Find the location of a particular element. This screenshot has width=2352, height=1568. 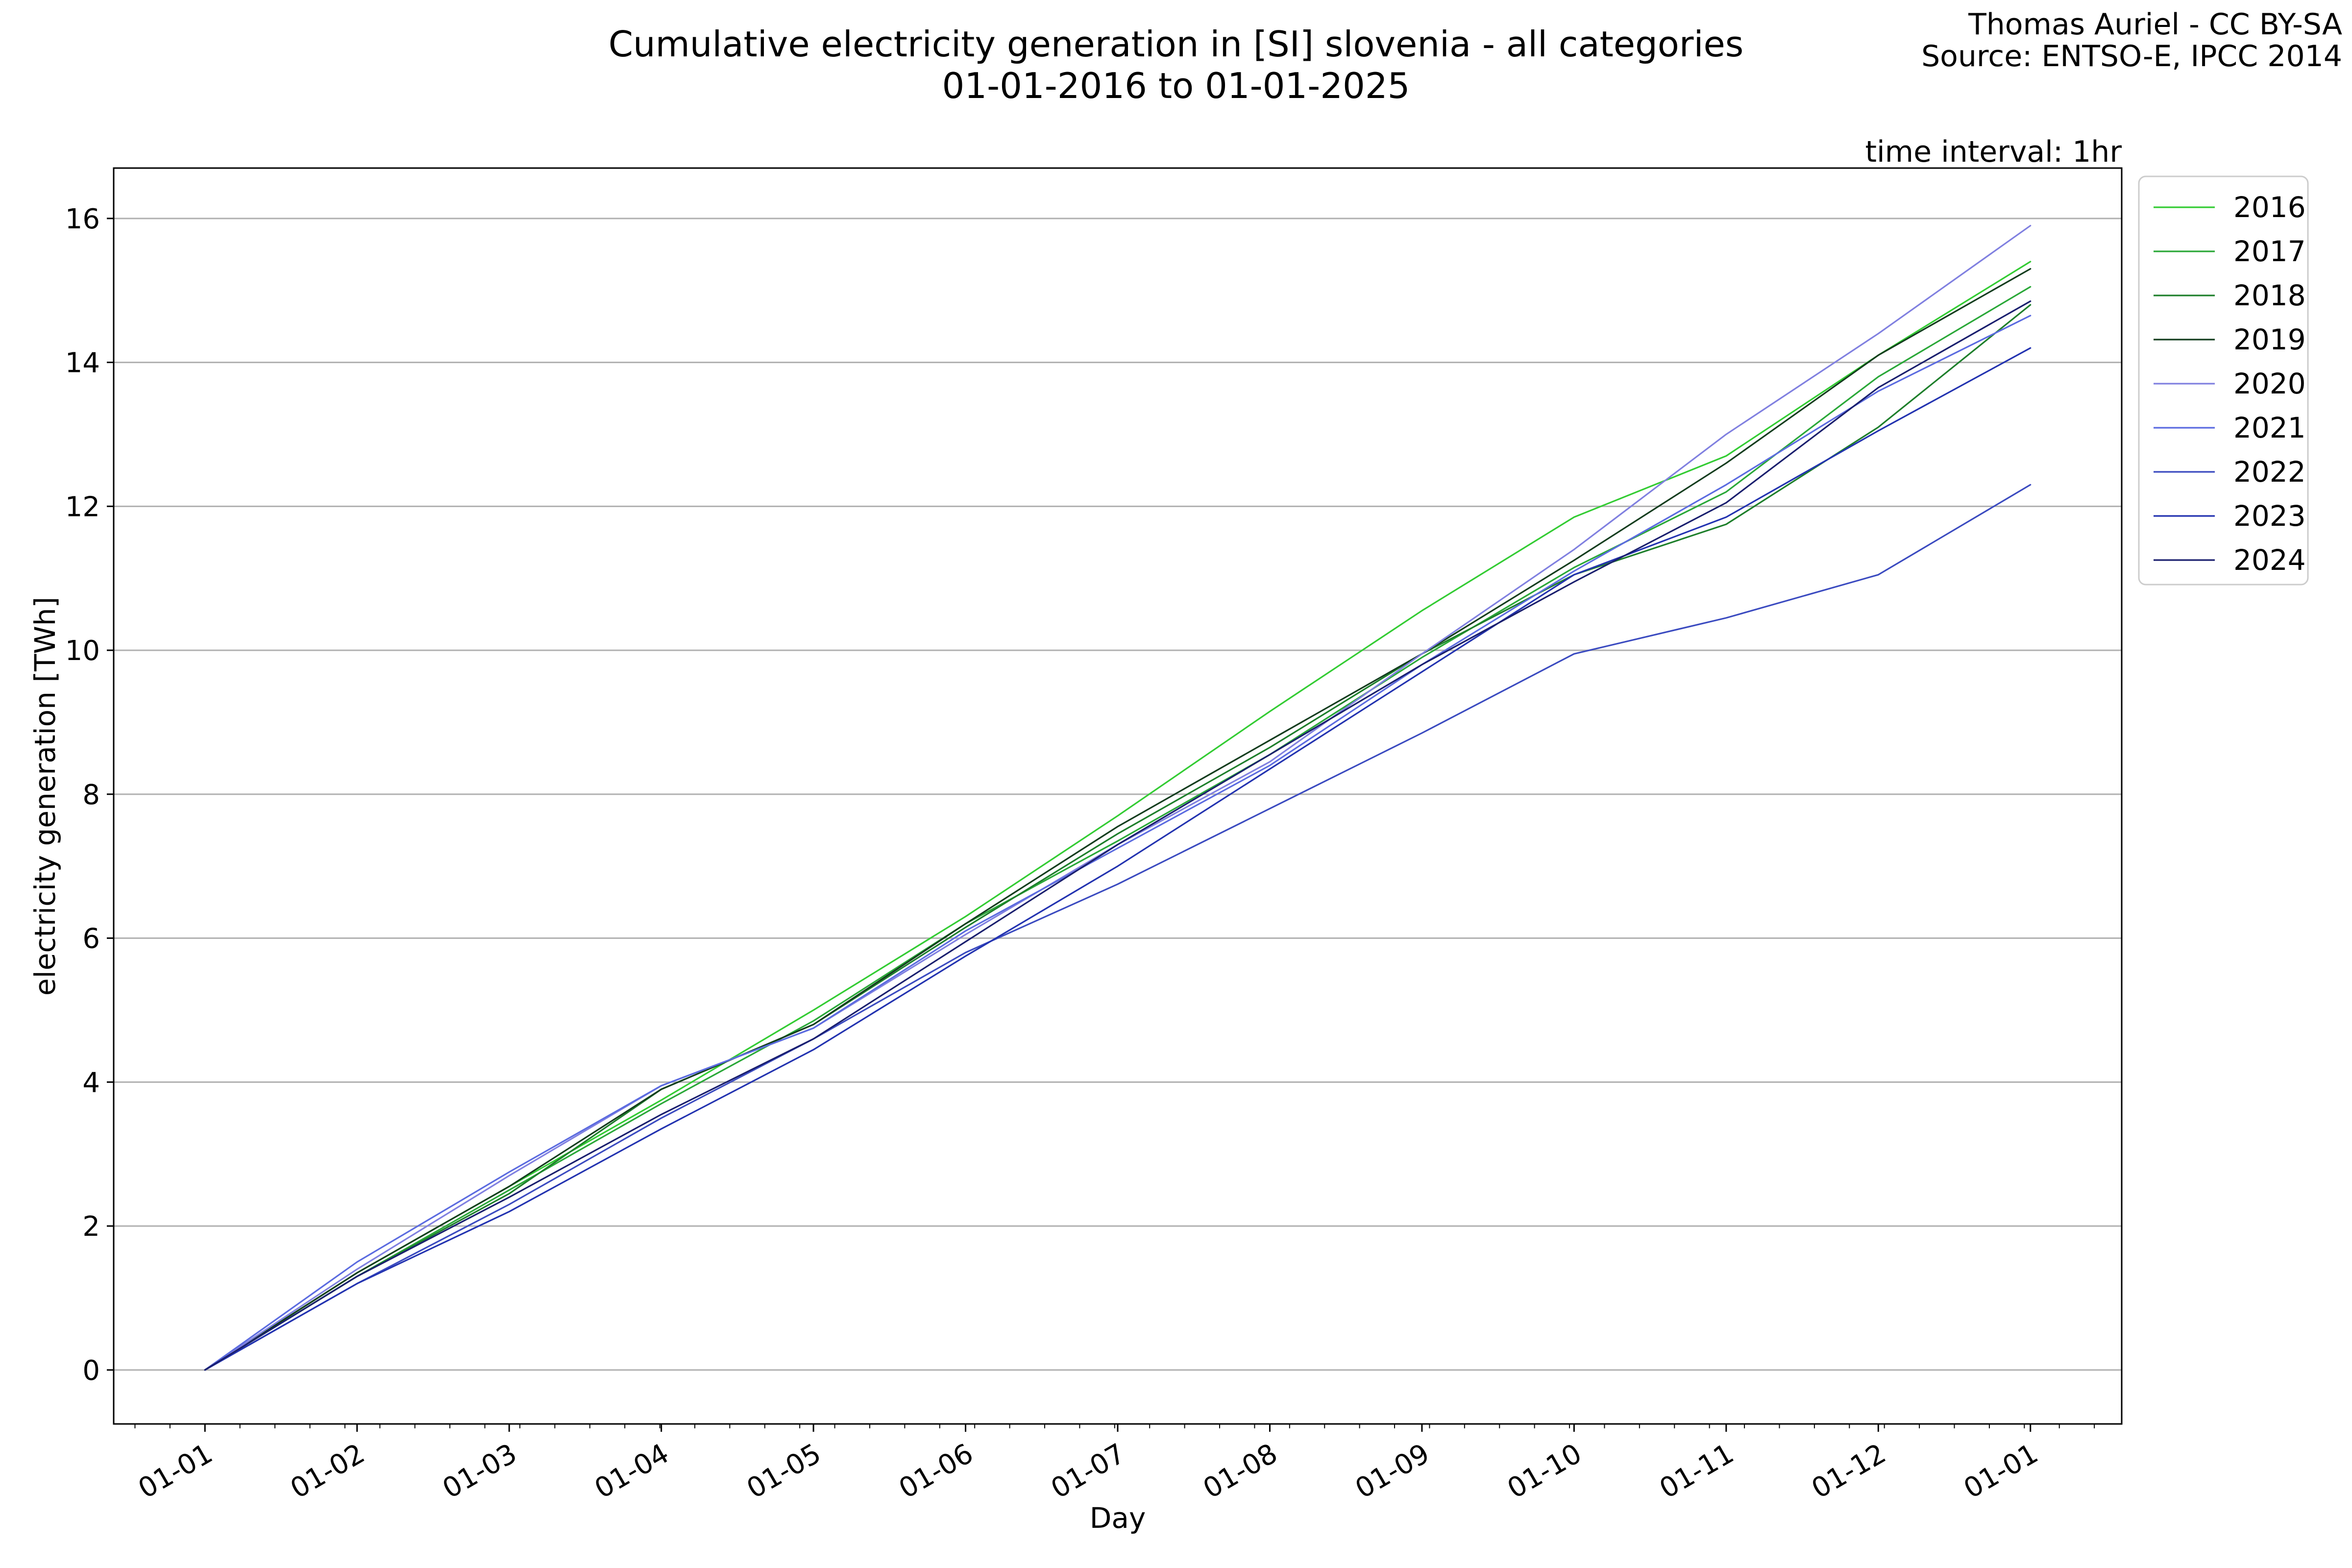

credit-source: Source: ENTSO-E, IPCC 2014 is located at coordinates (2131, 56).